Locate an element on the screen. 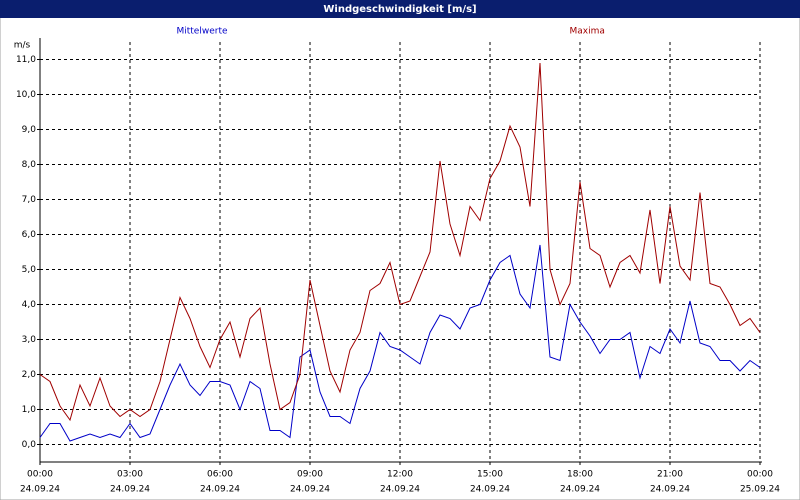  legend-entry: Mittelwerte is located at coordinates (201, 32).